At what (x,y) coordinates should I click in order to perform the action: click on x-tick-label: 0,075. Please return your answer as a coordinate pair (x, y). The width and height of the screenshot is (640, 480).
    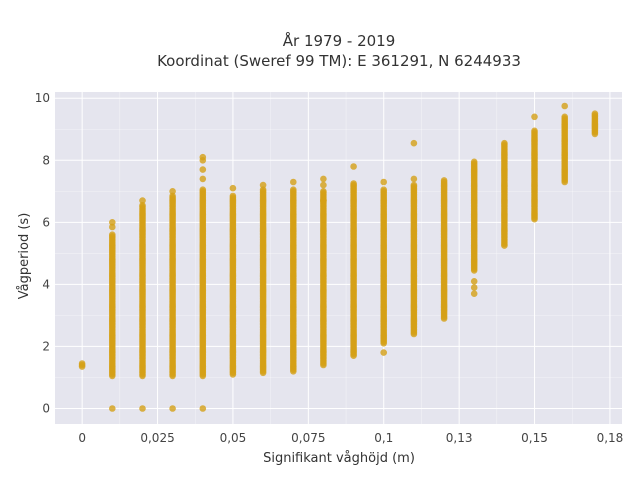
    Looking at the image, I should click on (308, 438).